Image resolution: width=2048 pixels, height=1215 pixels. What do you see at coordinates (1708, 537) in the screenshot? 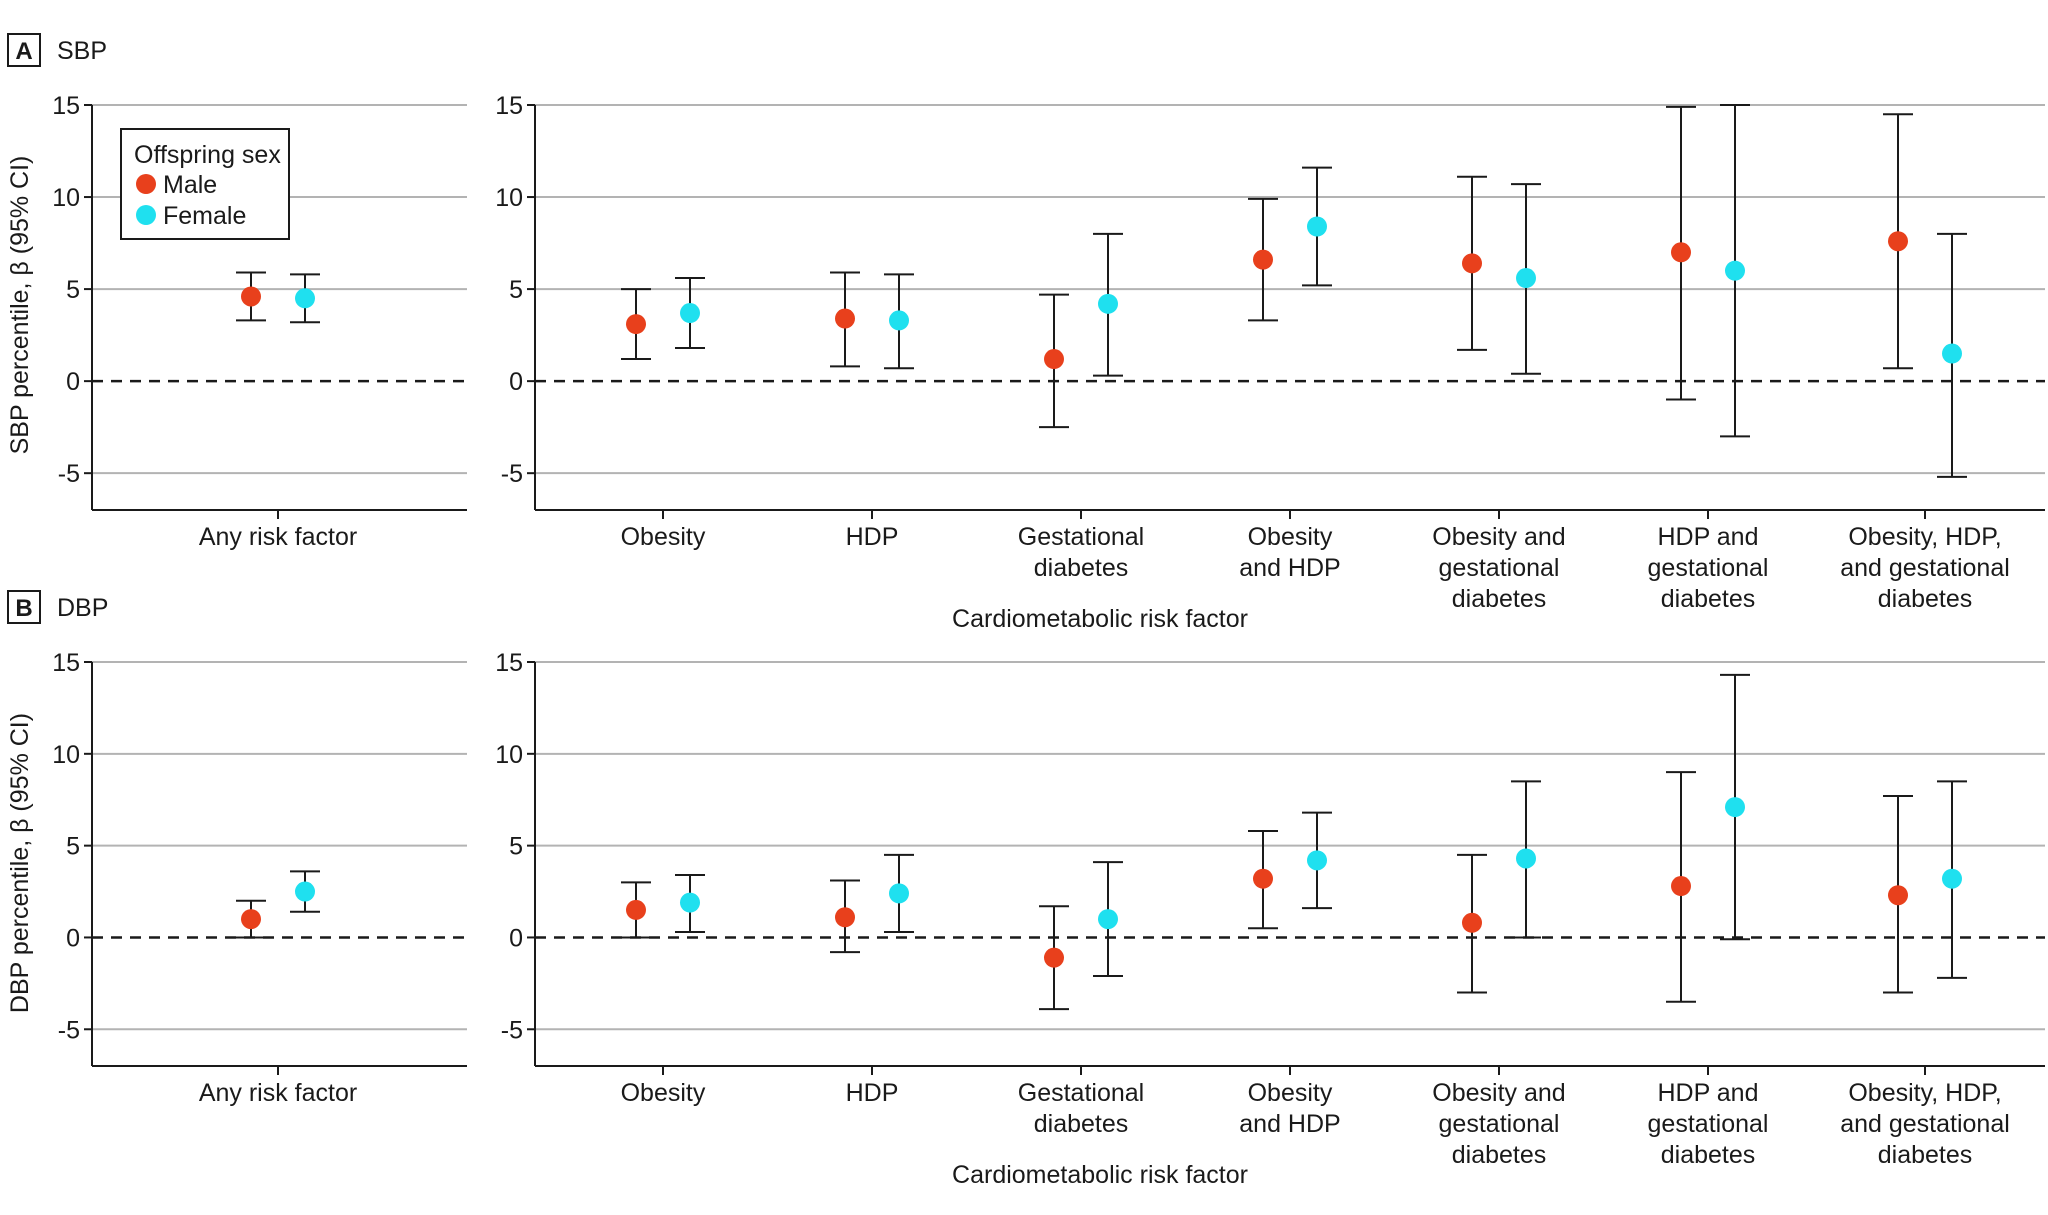
I see `x-category-label: HDP and` at bounding box center [1708, 537].